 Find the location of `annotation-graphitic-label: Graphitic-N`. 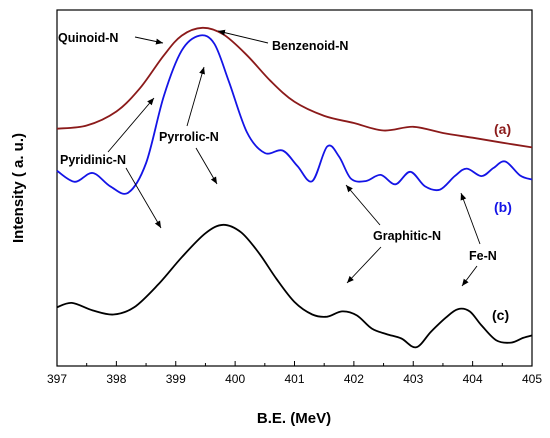

annotation-graphitic-label: Graphitic-N is located at coordinates (407, 236).